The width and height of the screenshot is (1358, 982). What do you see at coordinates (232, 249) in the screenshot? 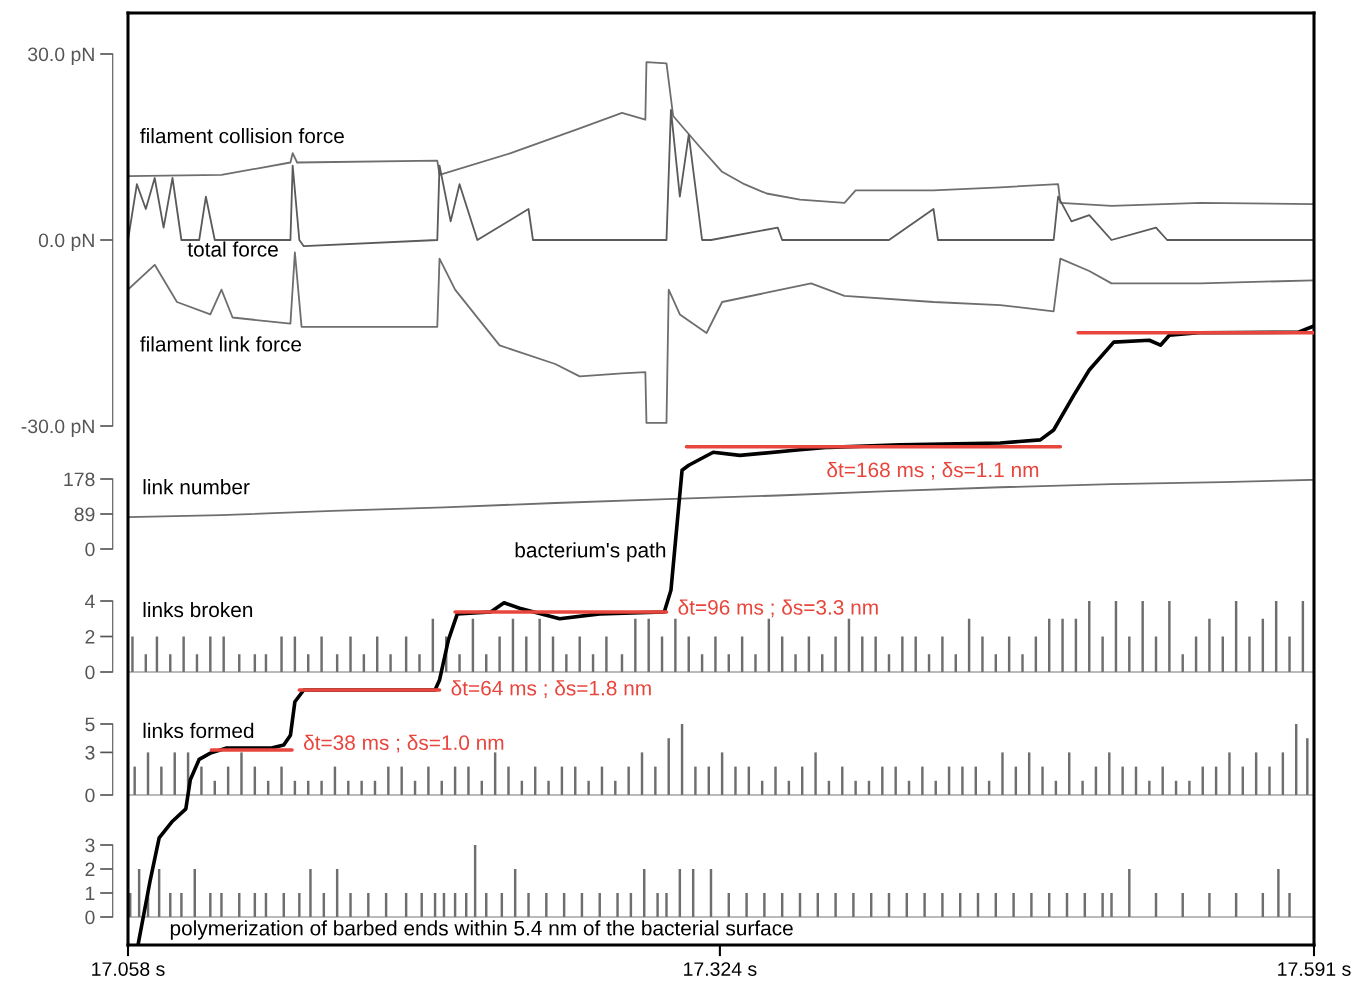
I see `annotation: total force` at bounding box center [232, 249].